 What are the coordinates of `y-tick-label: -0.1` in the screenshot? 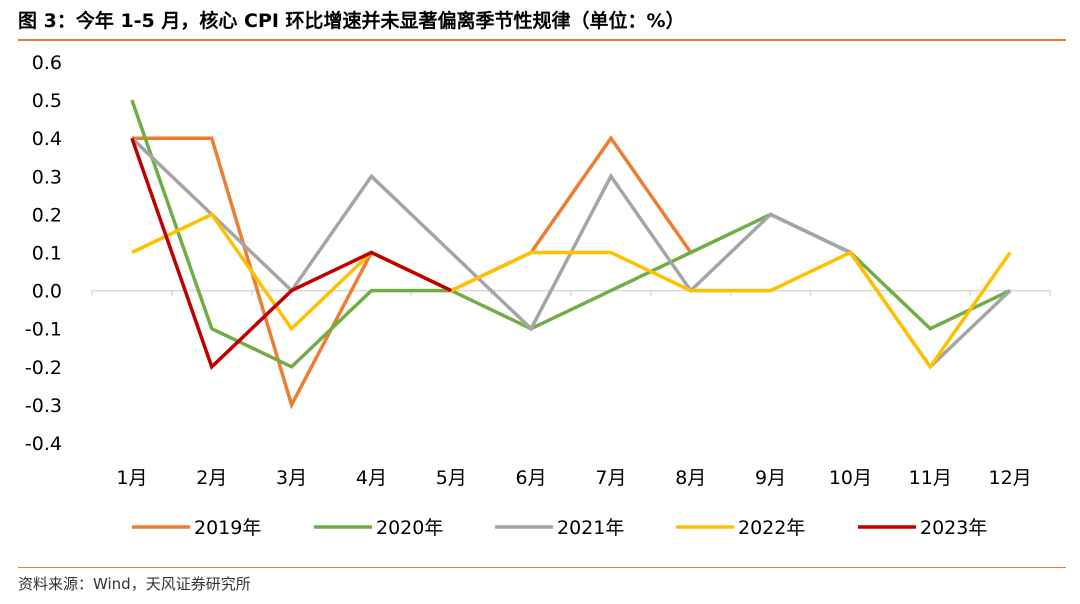 It's located at (43, 330).